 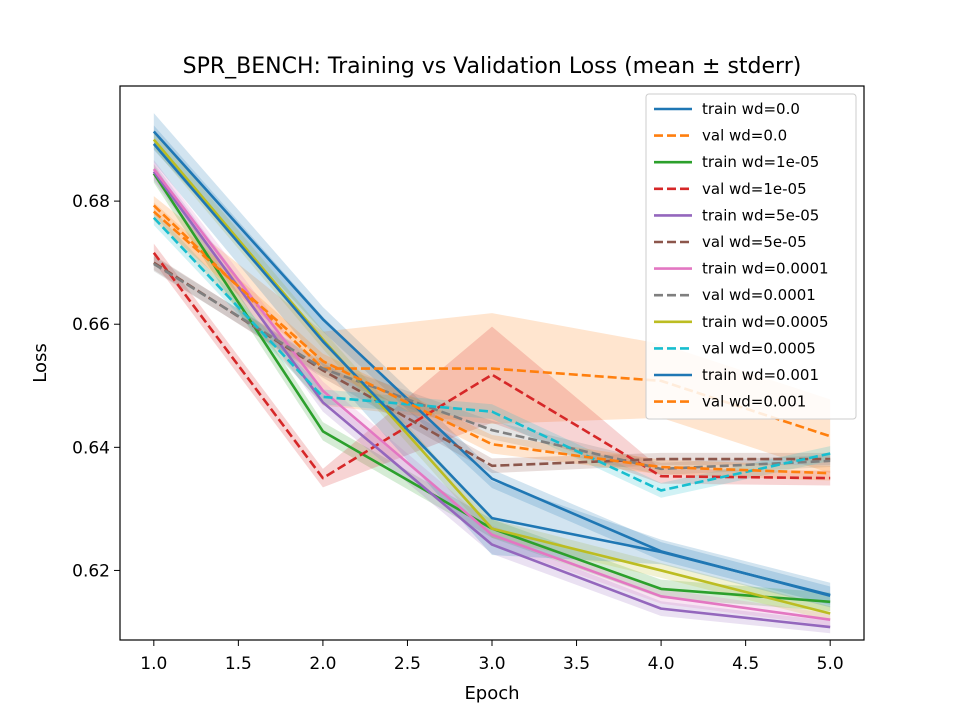 What do you see at coordinates (751, 109) in the screenshot?
I see `legend-label-0: train wd=0.0` at bounding box center [751, 109].